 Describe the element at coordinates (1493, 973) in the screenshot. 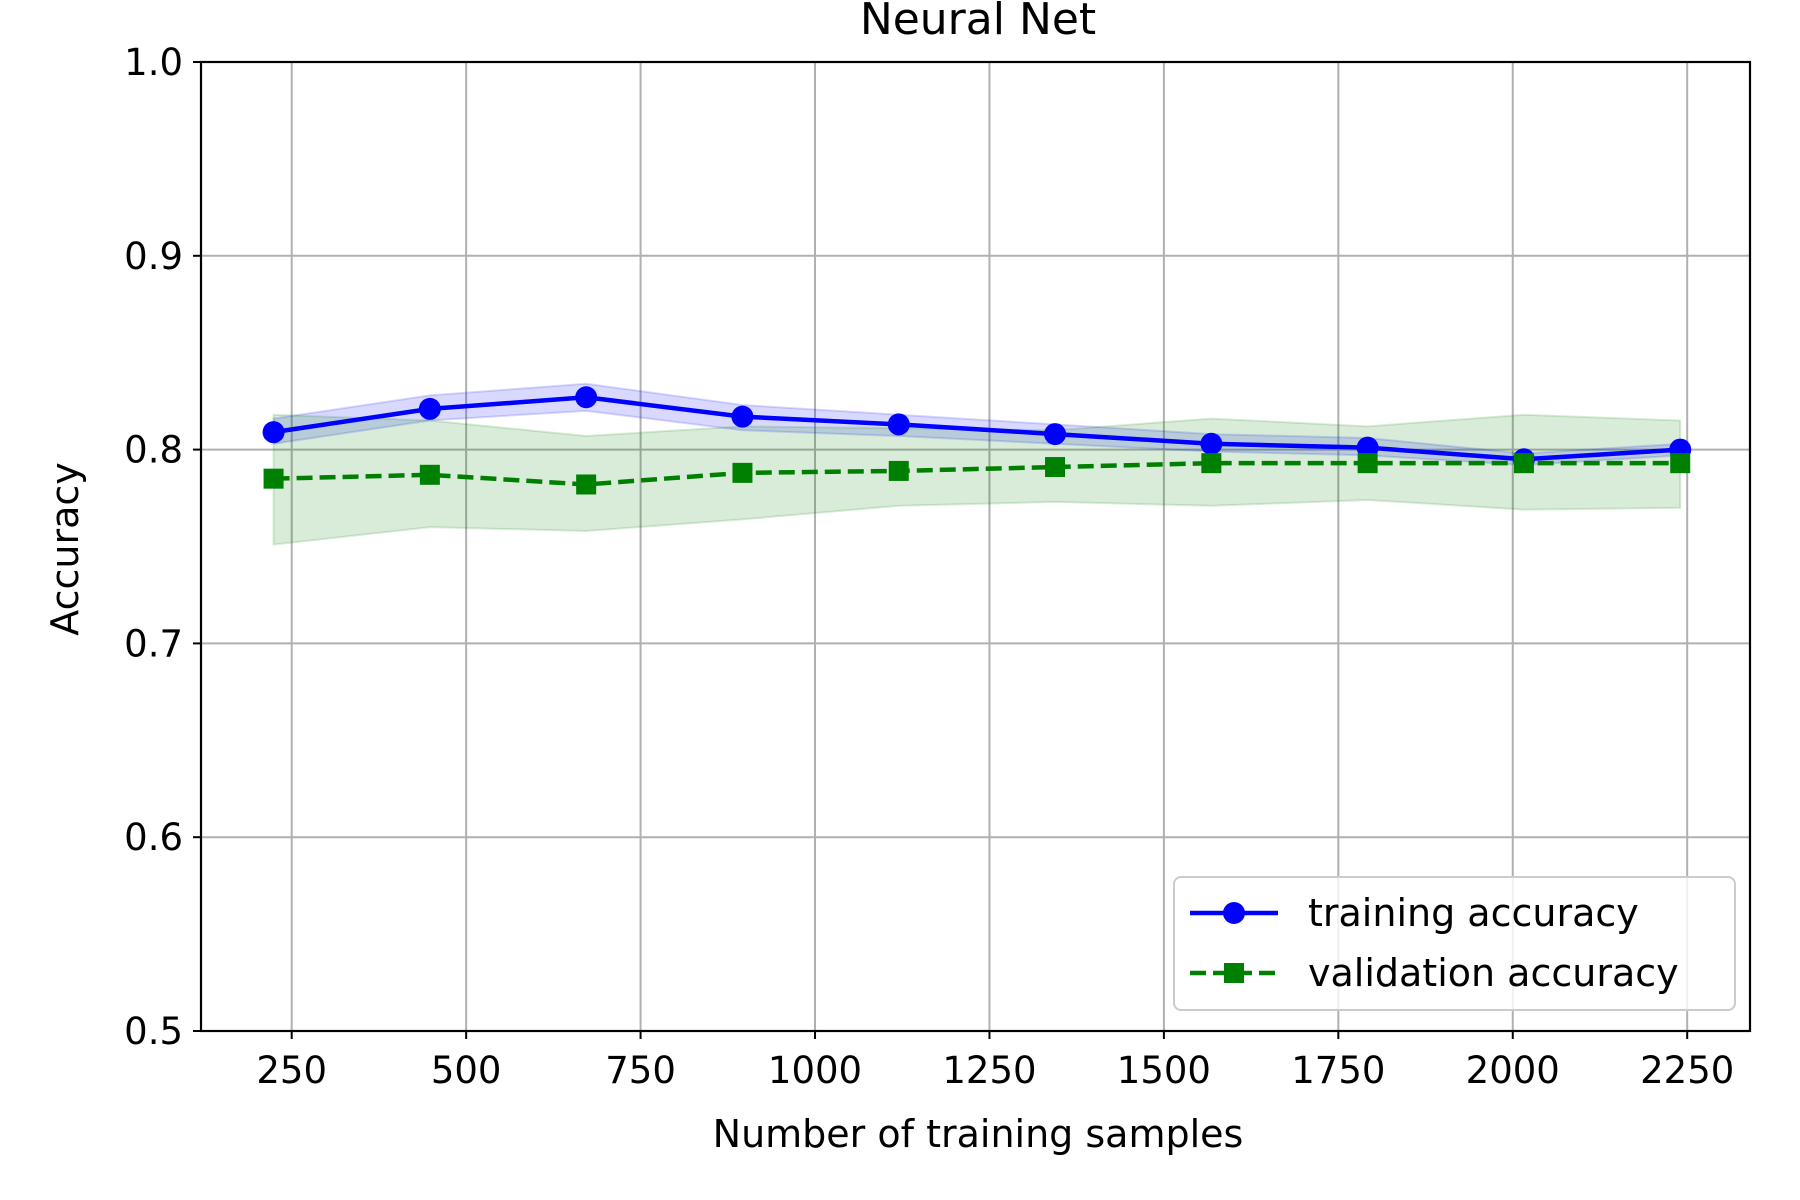

I see `legend-label-validation: validation accuracy` at that location.